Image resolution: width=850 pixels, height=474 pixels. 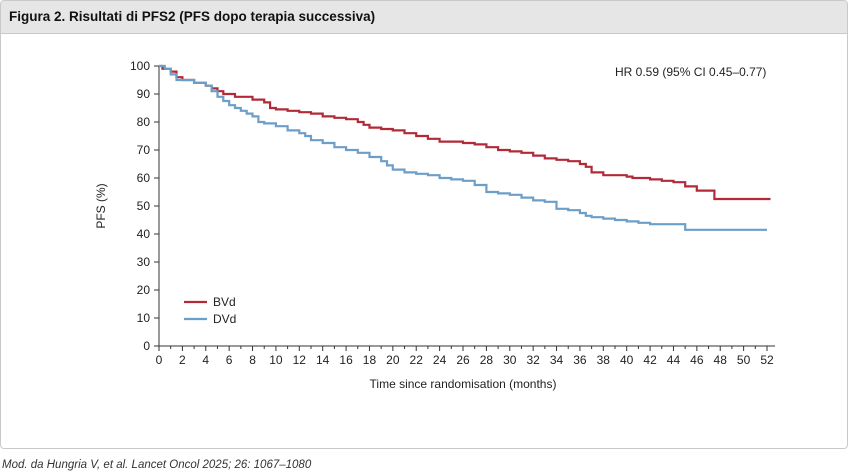 What do you see at coordinates (604, 360) in the screenshot?
I see `x-tick-label: 38` at bounding box center [604, 360].